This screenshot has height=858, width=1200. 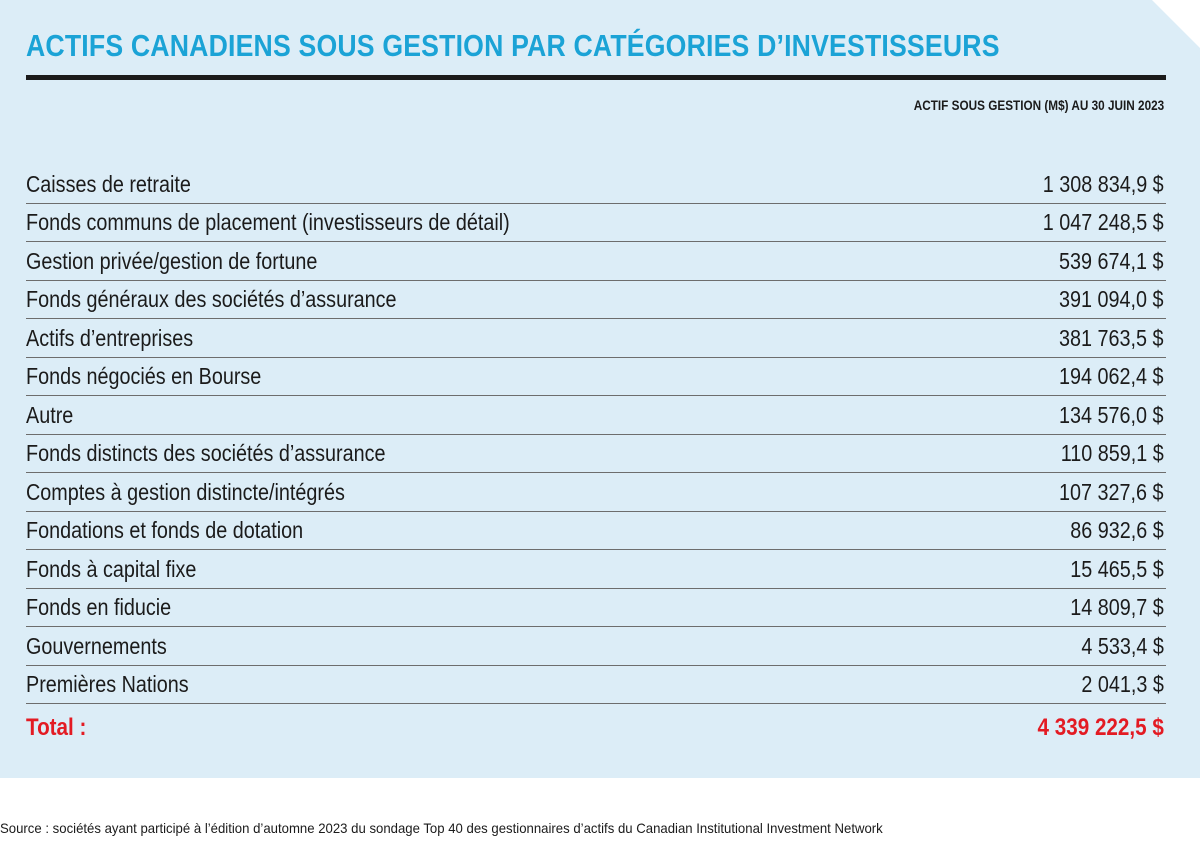 What do you see at coordinates (1111, 299) in the screenshot?
I see `row-value: 391 094,0 $` at bounding box center [1111, 299].